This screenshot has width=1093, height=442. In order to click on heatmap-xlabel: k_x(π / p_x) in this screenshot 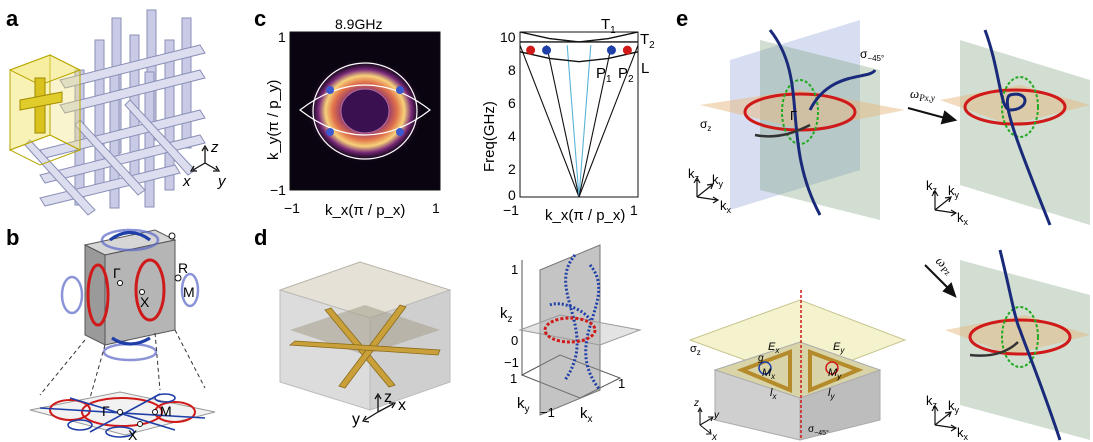, I will do `click(365, 210)`.